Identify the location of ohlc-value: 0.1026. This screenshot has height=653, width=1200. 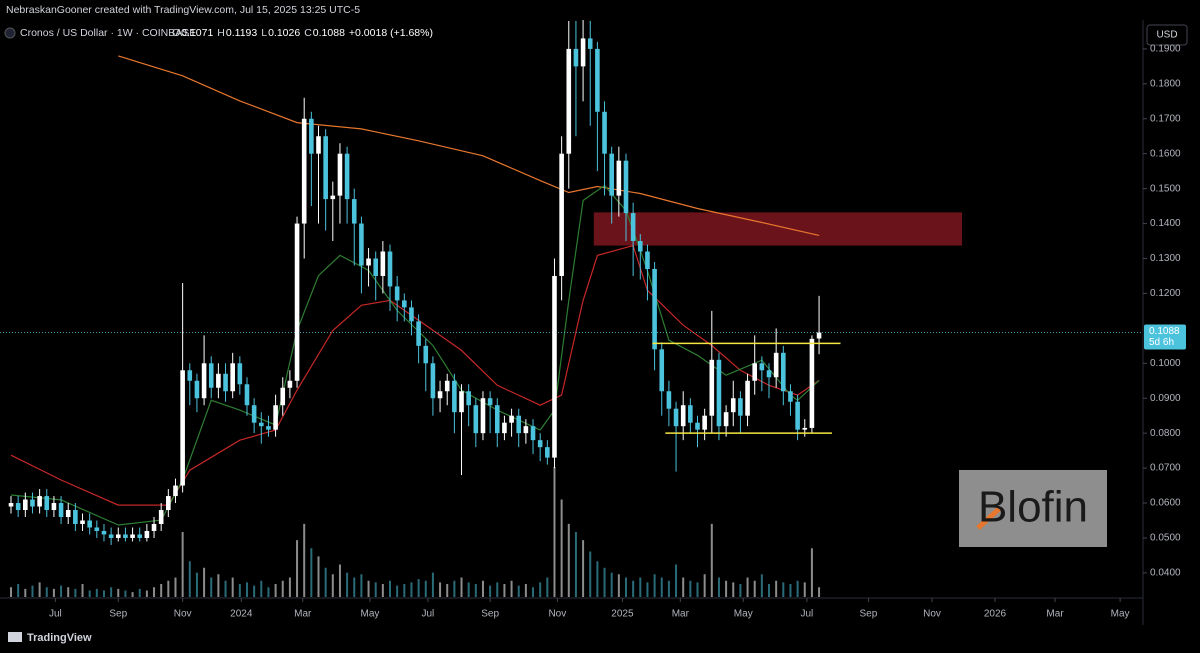
(284, 33).